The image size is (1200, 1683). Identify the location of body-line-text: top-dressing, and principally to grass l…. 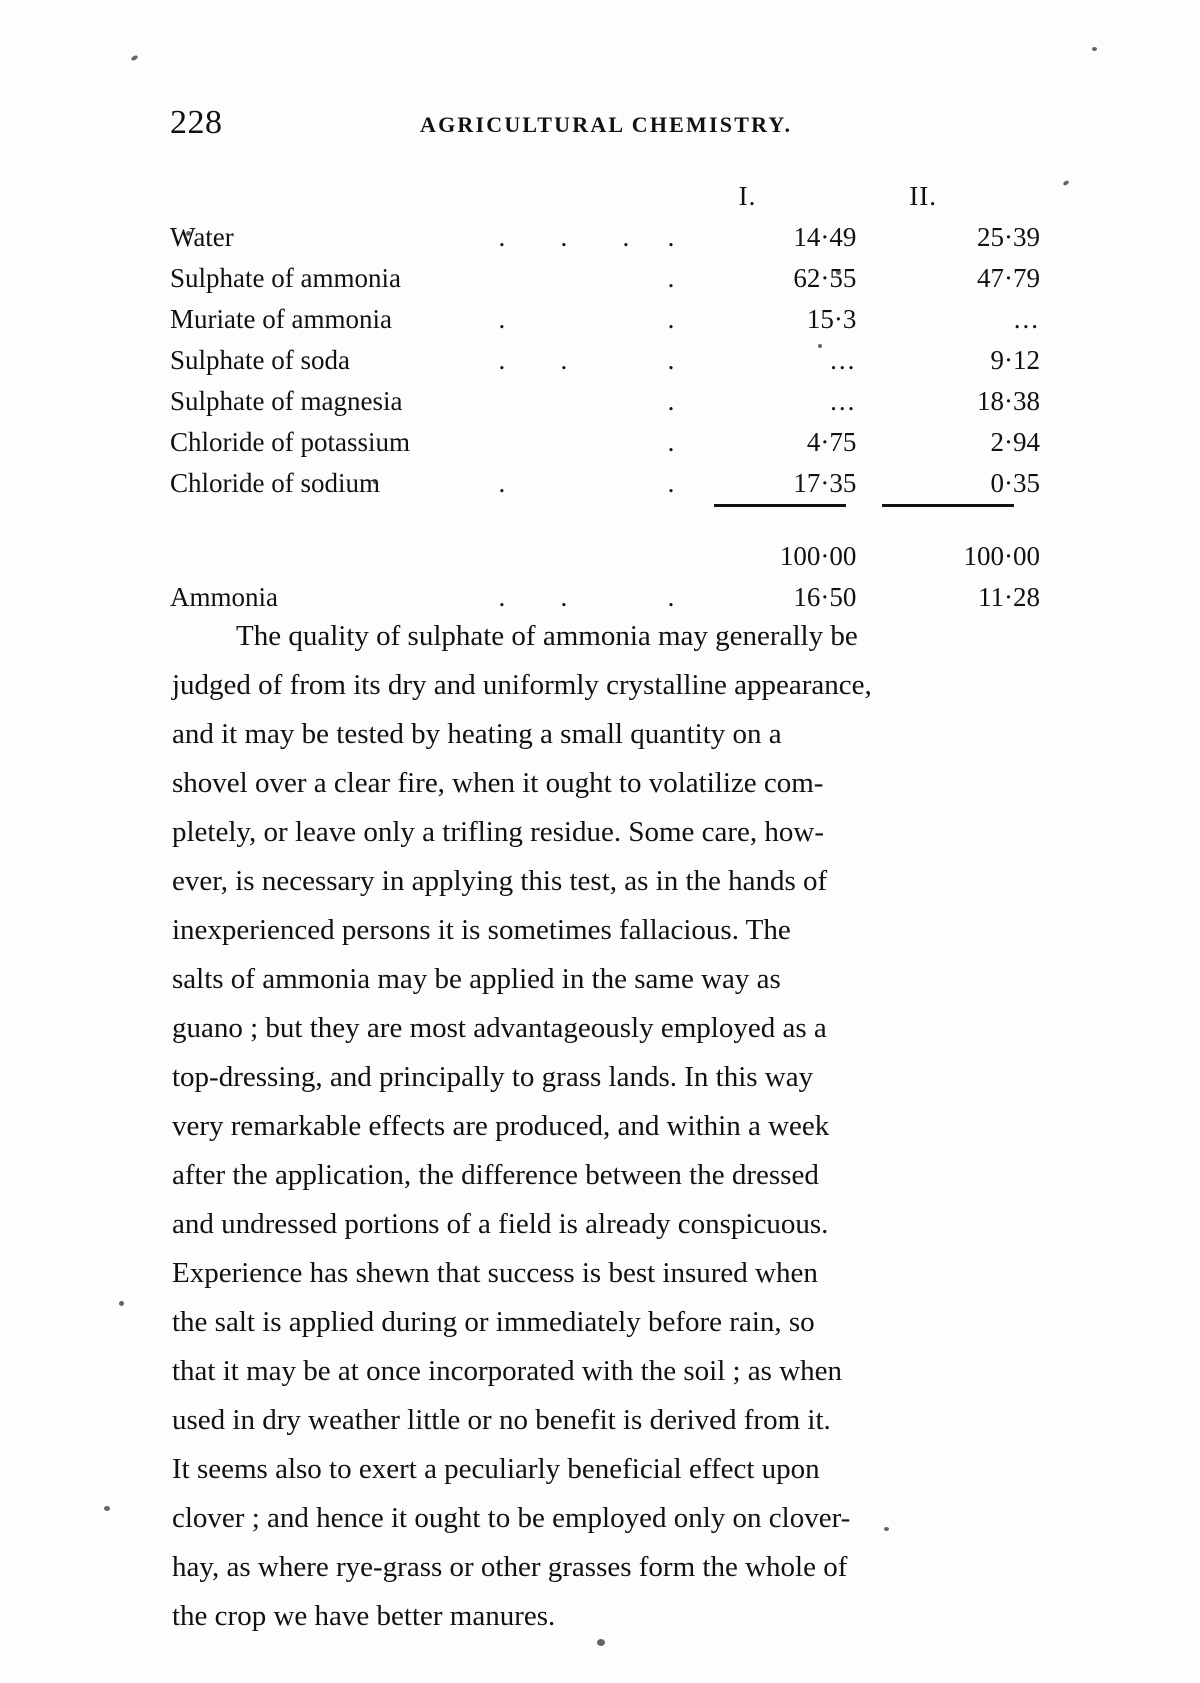
(493, 1077).